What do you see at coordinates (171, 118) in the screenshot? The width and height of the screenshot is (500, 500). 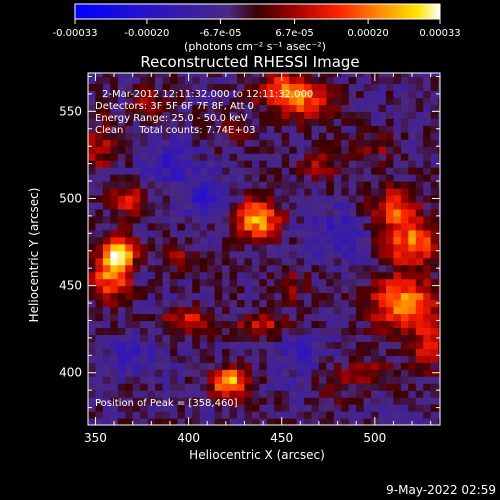 I see `annotation-energy: Energy Range: 25.0 - 50.0 keV` at bounding box center [171, 118].